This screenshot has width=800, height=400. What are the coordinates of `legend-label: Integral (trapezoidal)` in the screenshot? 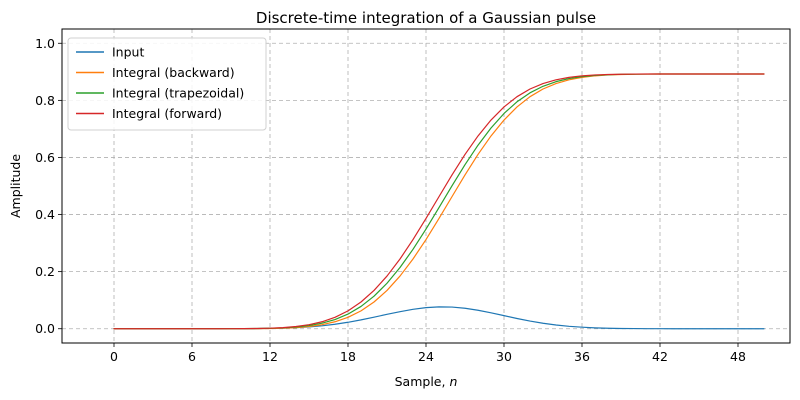 It's located at (178, 93).